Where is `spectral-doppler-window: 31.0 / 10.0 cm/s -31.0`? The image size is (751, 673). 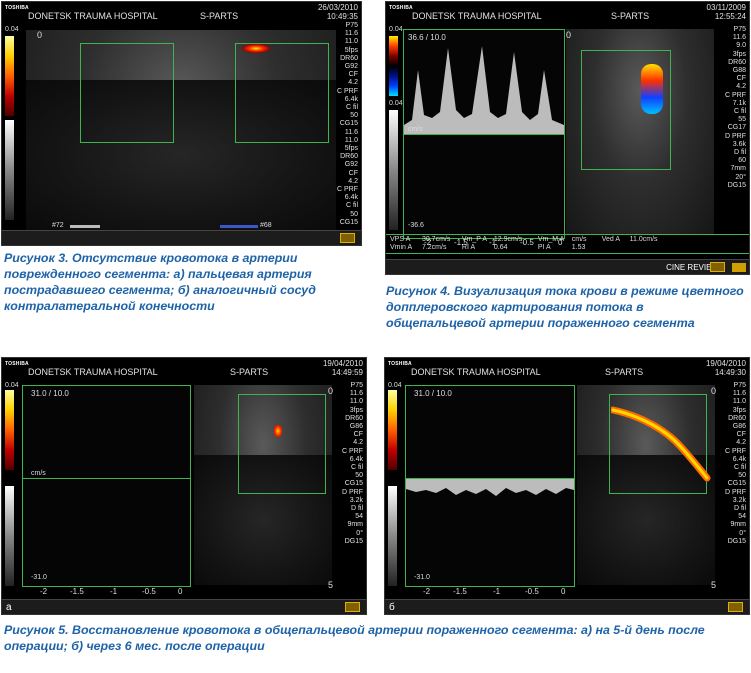
spectral-doppler-window: 31.0 / 10.0 cm/s -31.0 is located at coordinates (106, 486).